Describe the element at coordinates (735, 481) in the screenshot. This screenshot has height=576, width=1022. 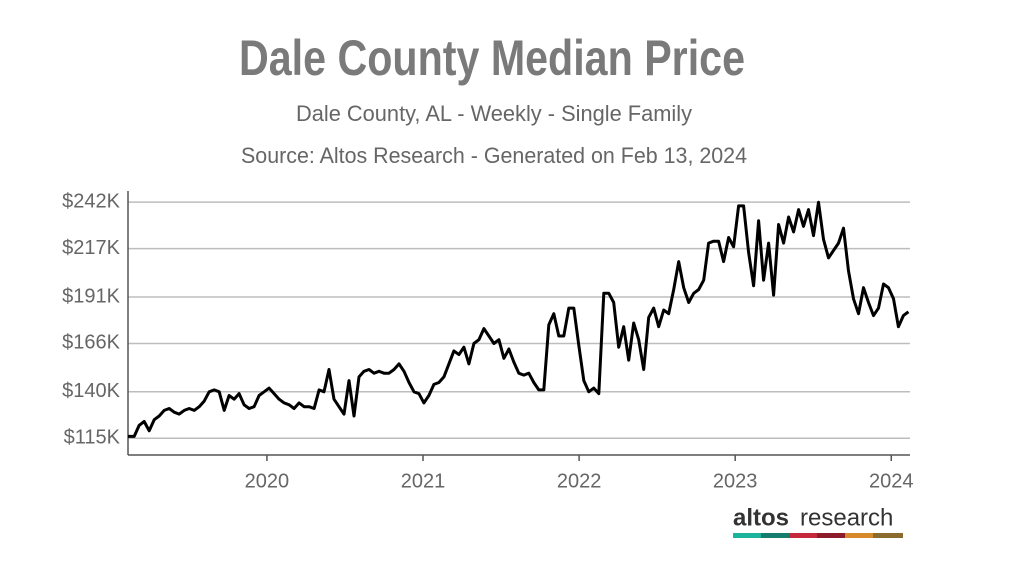
I see `x-tick-label: 2023` at that location.